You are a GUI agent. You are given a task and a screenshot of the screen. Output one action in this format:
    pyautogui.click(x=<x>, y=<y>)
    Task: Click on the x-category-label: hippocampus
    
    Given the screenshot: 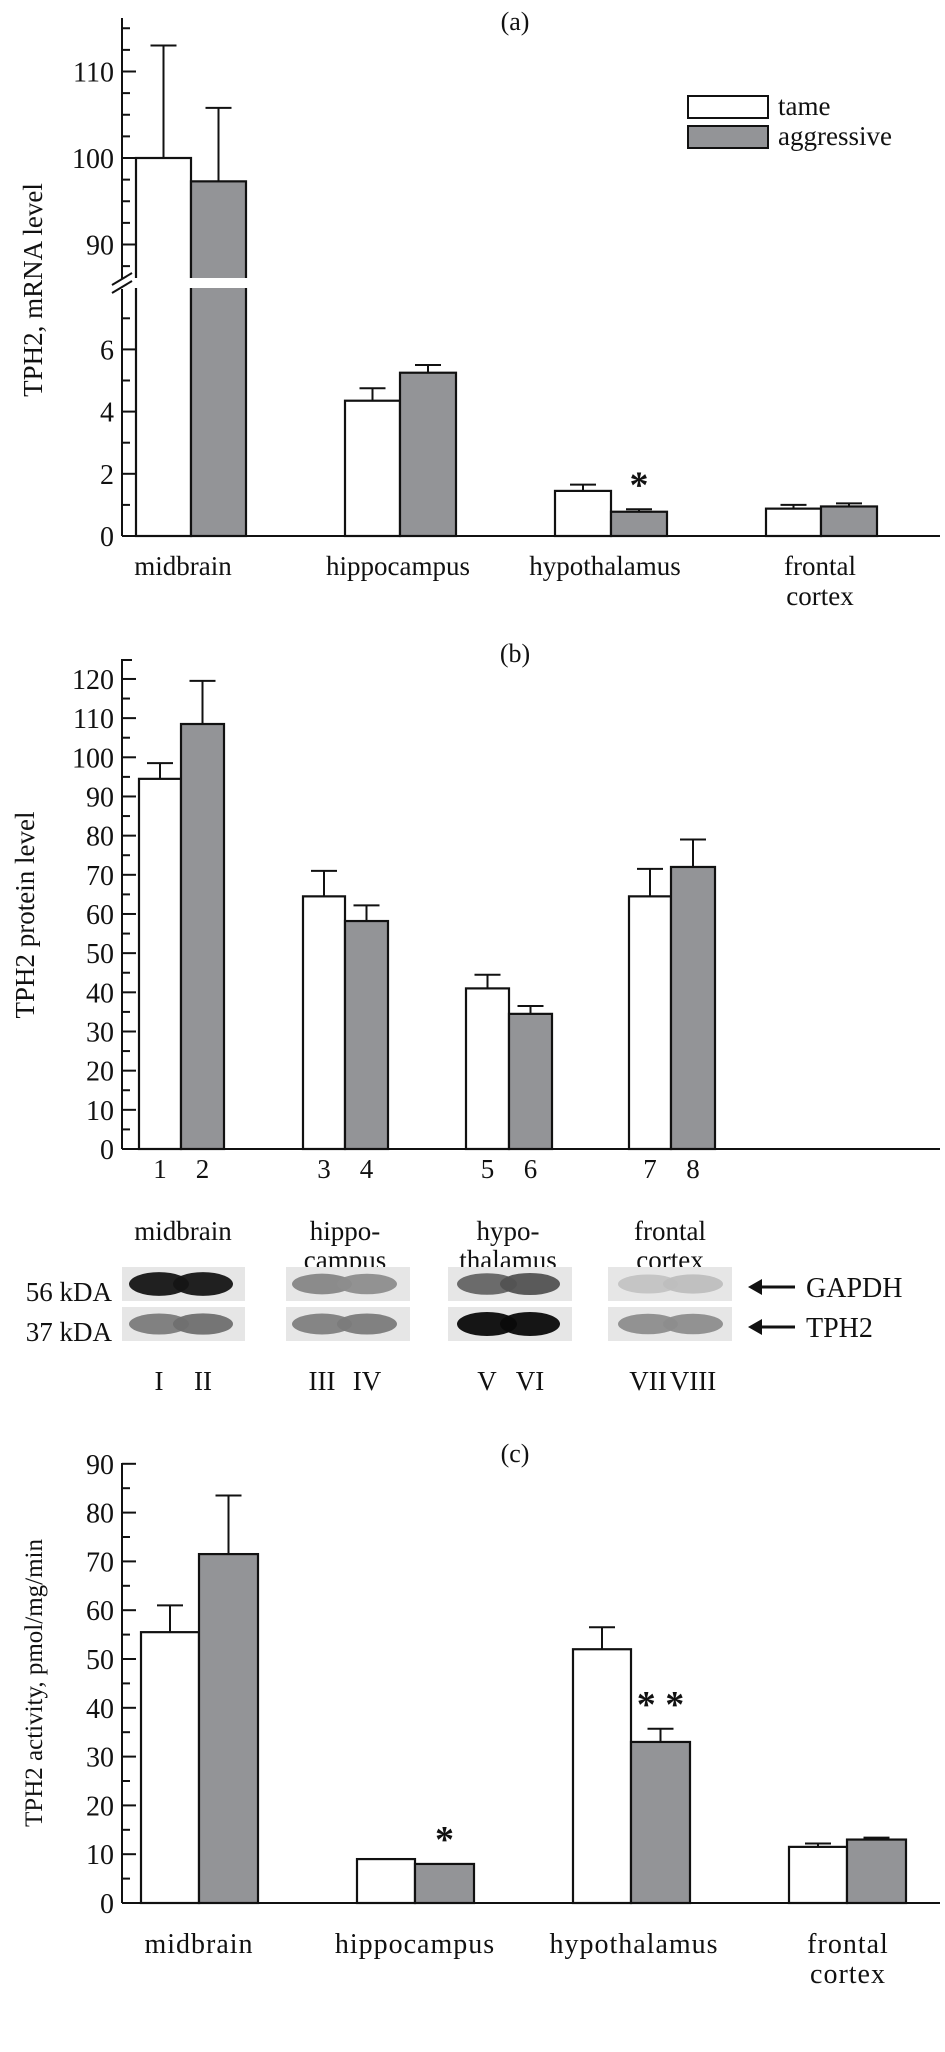 What is the action you would take?
    pyautogui.click(x=415, y=1944)
    